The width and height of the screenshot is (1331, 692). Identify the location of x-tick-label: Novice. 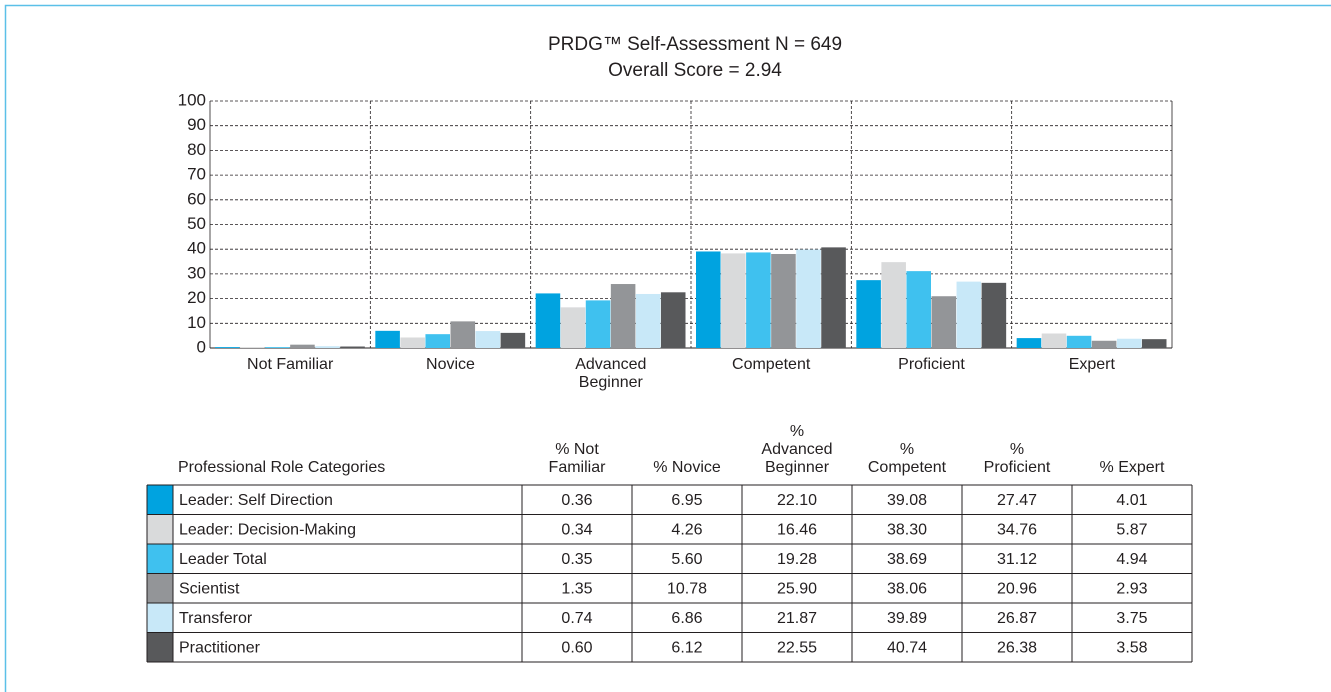
(450, 364).